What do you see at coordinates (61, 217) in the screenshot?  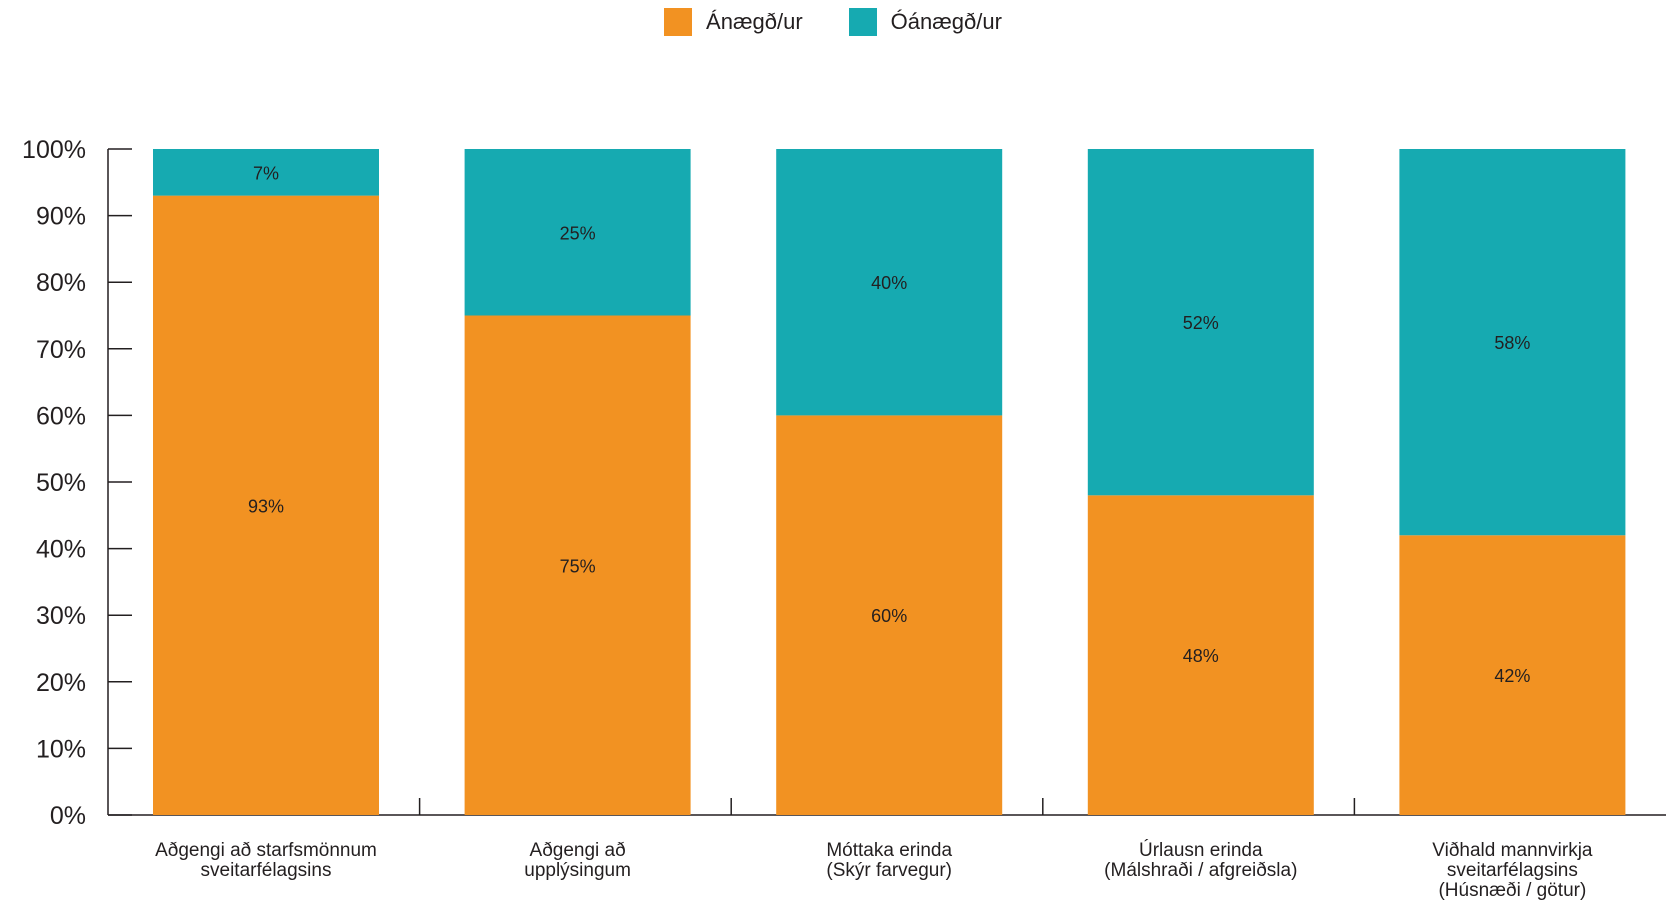 I see `y-tick-label: 90%` at bounding box center [61, 217].